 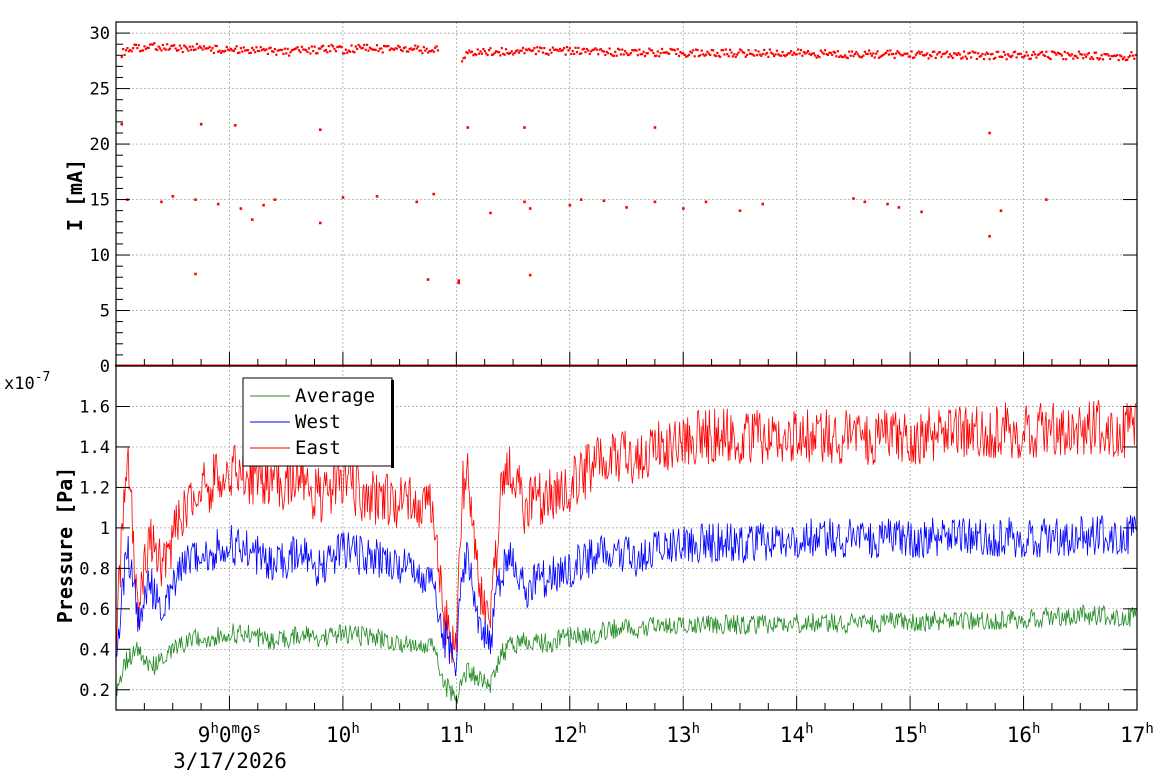 What do you see at coordinates (94, 569) in the screenshot?
I see `pressure-ytick-label: 0.8` at bounding box center [94, 569].